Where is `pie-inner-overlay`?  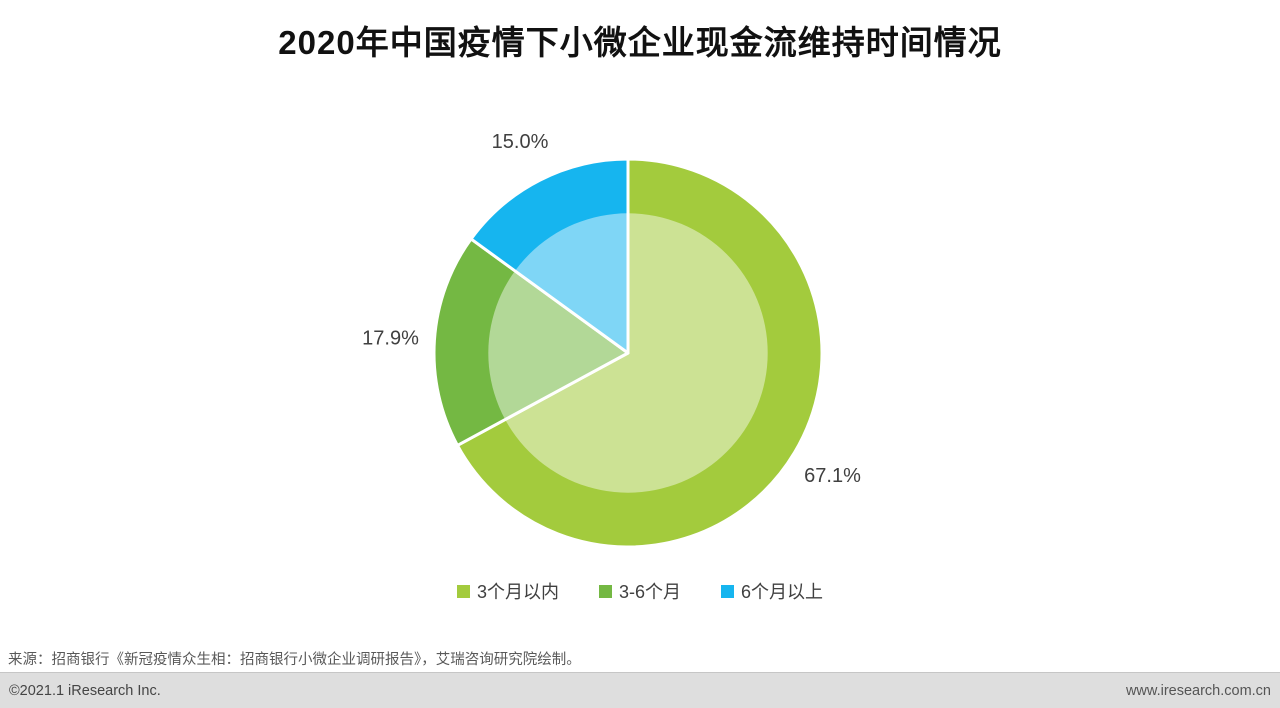
pie-inner-overlay is located at coordinates (628, 353).